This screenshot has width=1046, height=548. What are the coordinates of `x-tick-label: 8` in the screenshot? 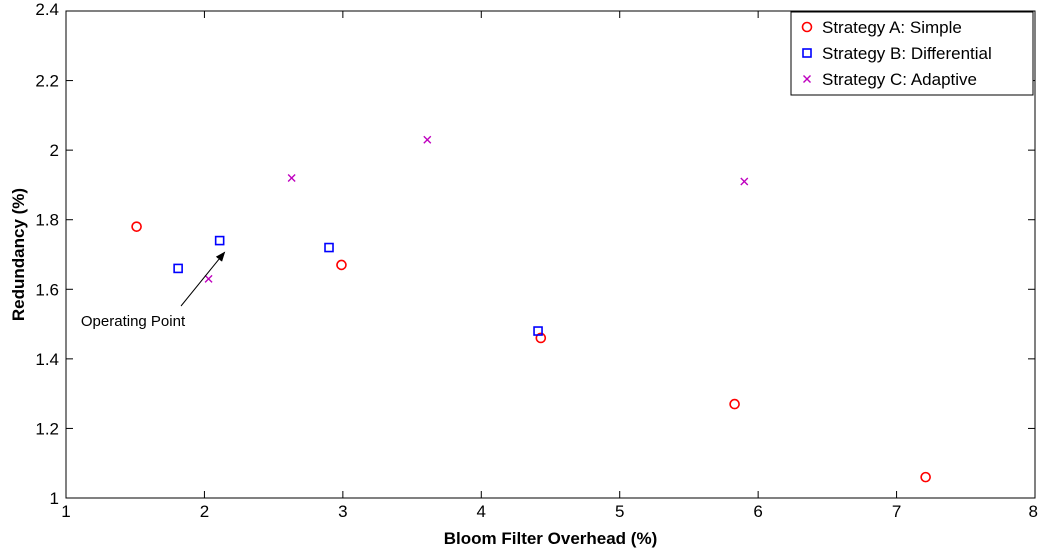 It's located at (1033, 511).